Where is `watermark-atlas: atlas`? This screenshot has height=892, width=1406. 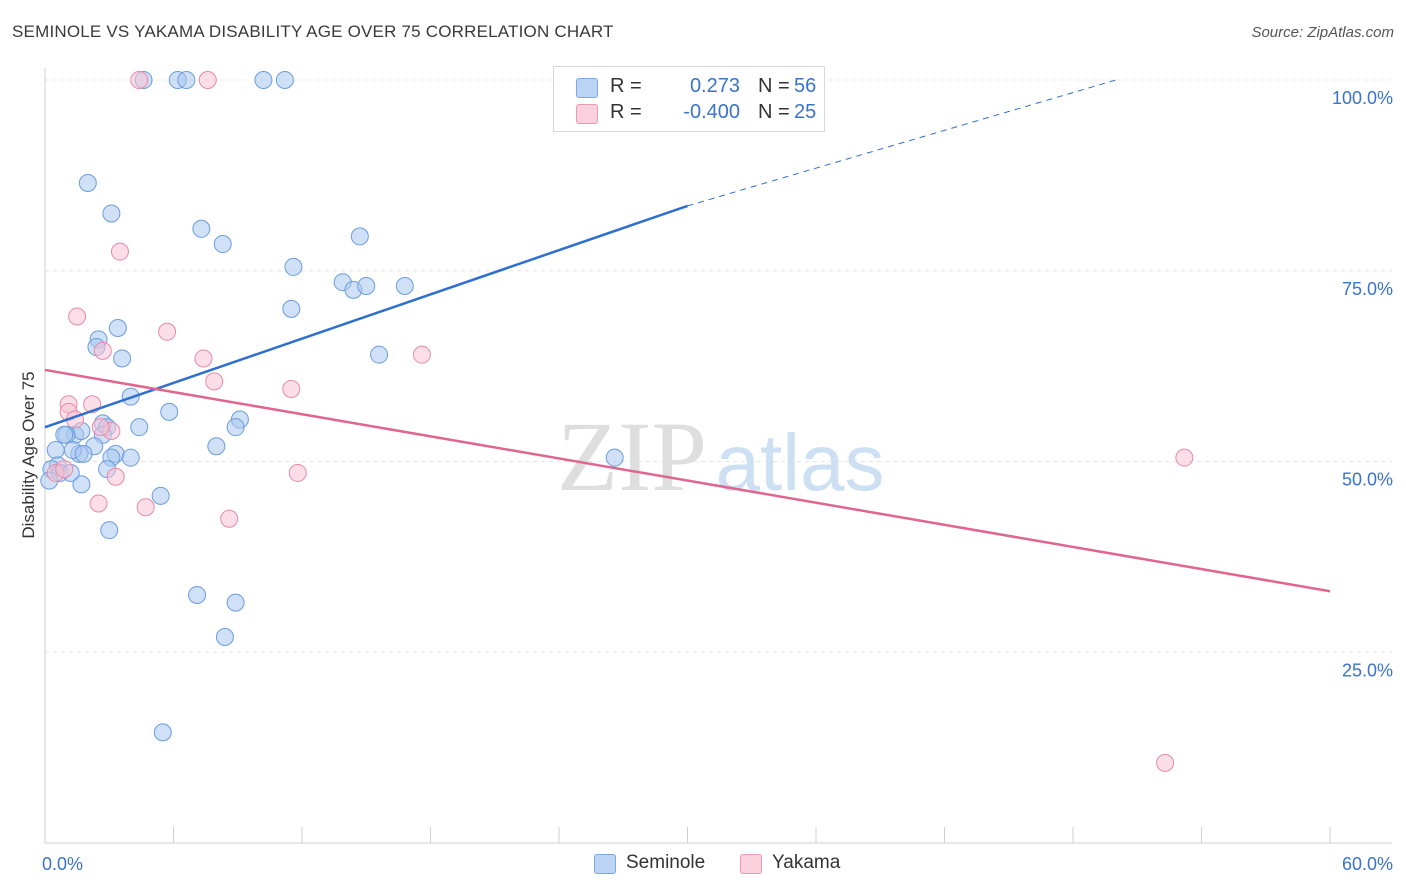 watermark-atlas: atlas is located at coordinates (800, 462).